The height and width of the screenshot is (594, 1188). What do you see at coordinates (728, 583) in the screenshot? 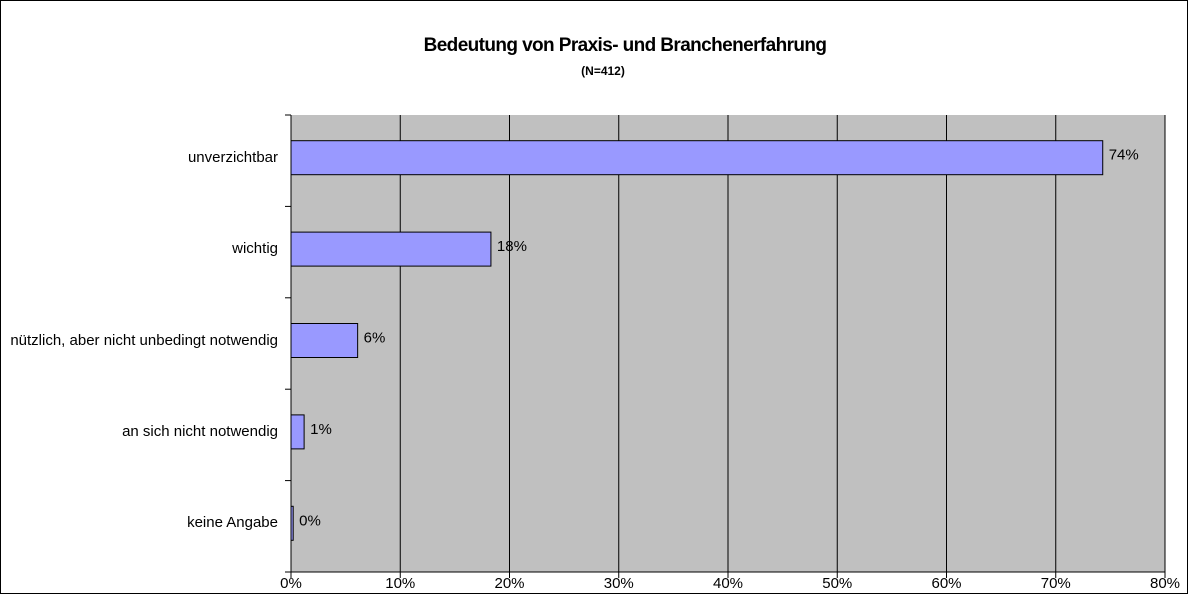
I see `x-tick-label: 40%` at bounding box center [728, 583].